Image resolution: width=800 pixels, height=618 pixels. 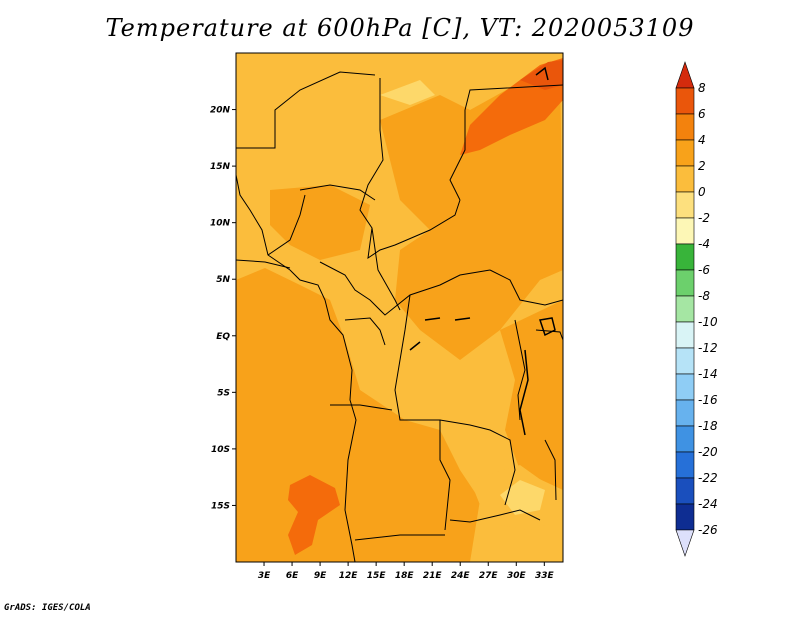 I want to click on border-drc-east-lakes, so click(x=520, y=370).